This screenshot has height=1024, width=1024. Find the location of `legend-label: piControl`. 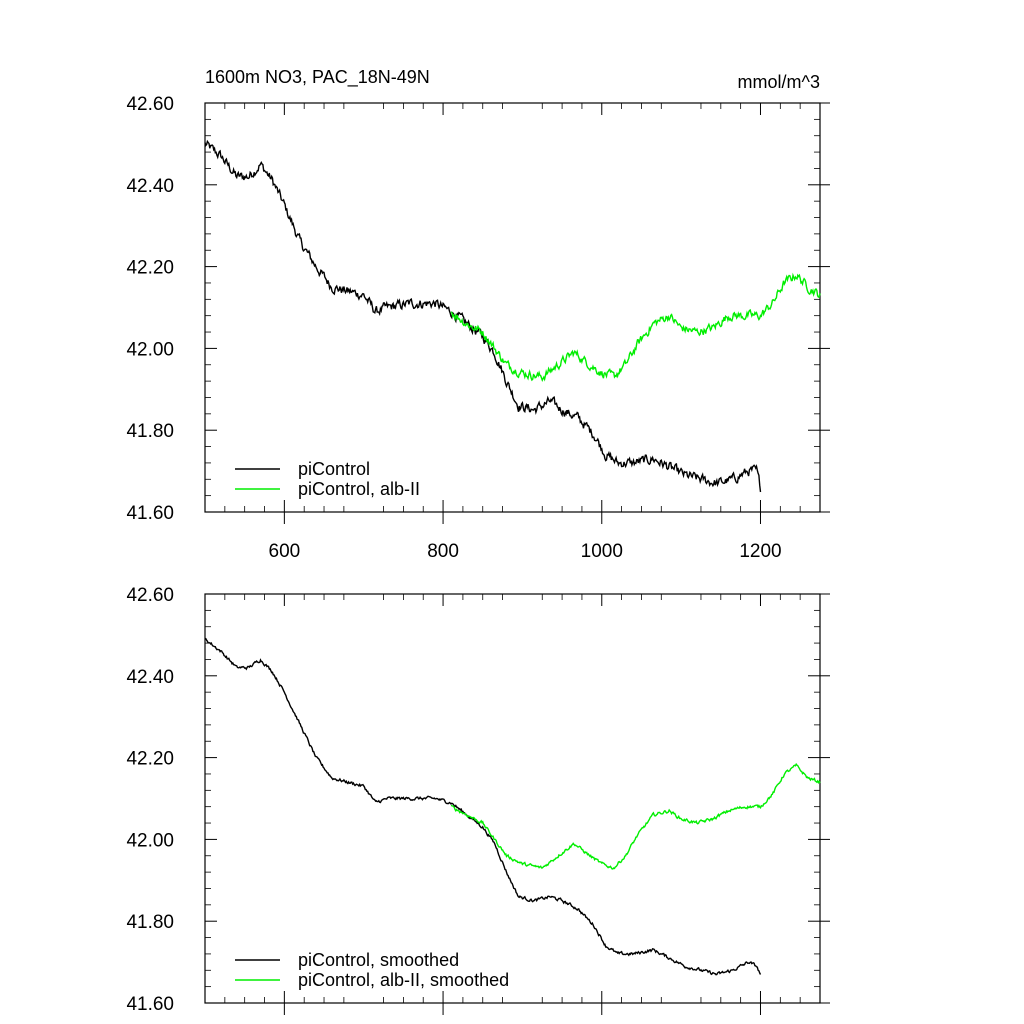

legend-label: piControl is located at coordinates (334, 469).